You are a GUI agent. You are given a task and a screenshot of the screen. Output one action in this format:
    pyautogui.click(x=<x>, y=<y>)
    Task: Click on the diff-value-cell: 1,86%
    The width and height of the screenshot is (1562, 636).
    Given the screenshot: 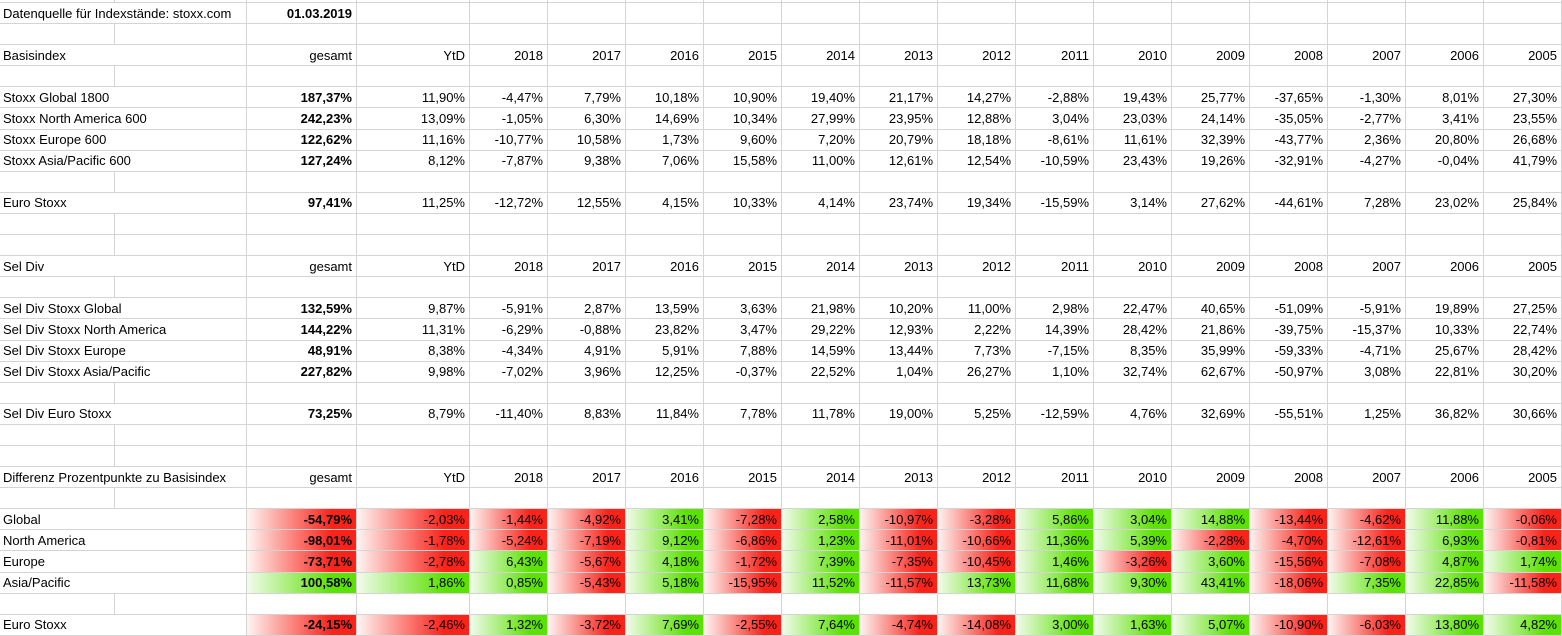 What is the action you would take?
    pyautogui.click(x=413, y=583)
    